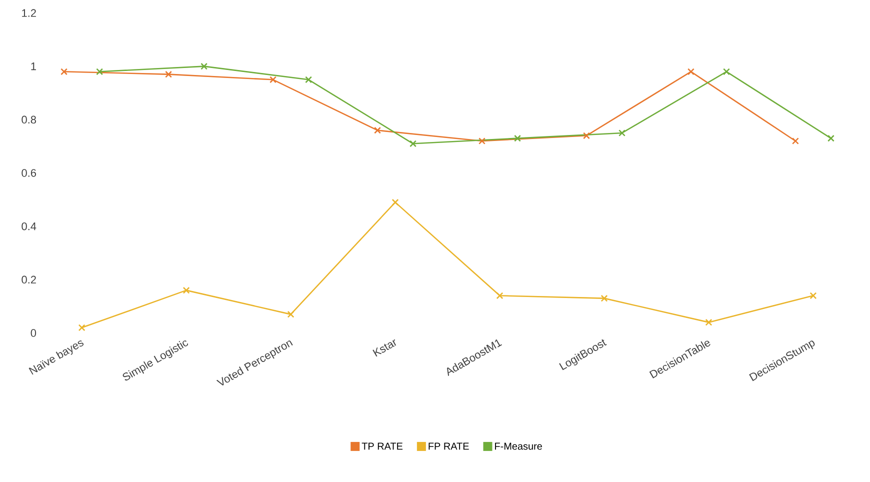 Image resolution: width=870 pixels, height=482 pixels. What do you see at coordinates (29, 13) in the screenshot?
I see `y-tick-label: 1.2` at bounding box center [29, 13].